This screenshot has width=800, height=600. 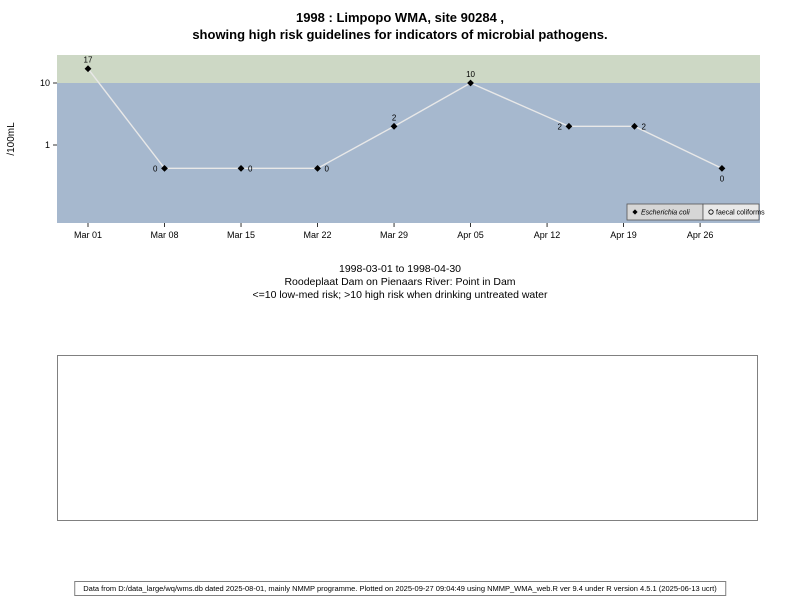 What do you see at coordinates (408, 69) in the screenshot?
I see `high-risk-band` at bounding box center [408, 69].